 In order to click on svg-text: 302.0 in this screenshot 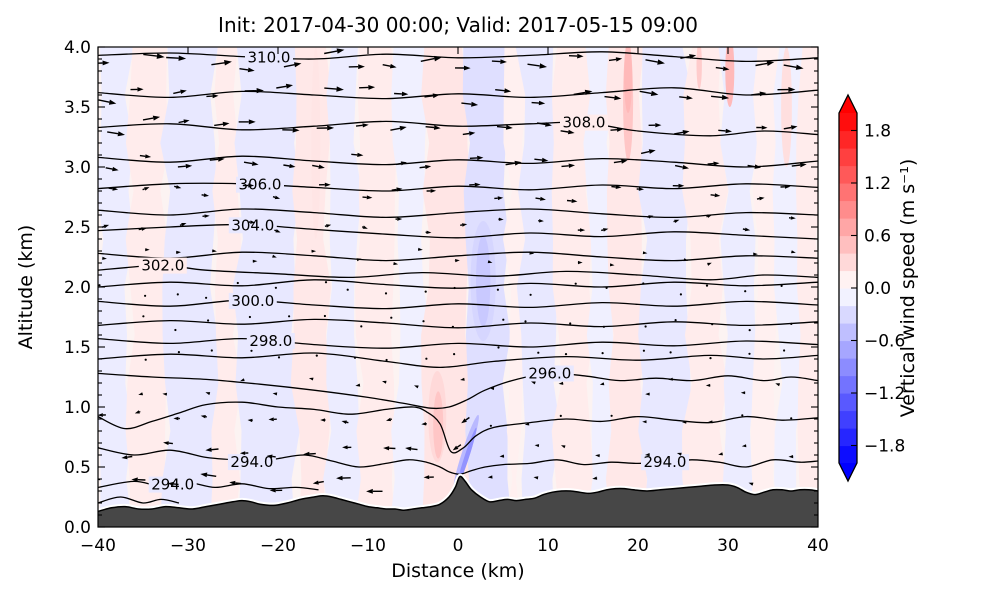, I will do `click(162, 266)`.